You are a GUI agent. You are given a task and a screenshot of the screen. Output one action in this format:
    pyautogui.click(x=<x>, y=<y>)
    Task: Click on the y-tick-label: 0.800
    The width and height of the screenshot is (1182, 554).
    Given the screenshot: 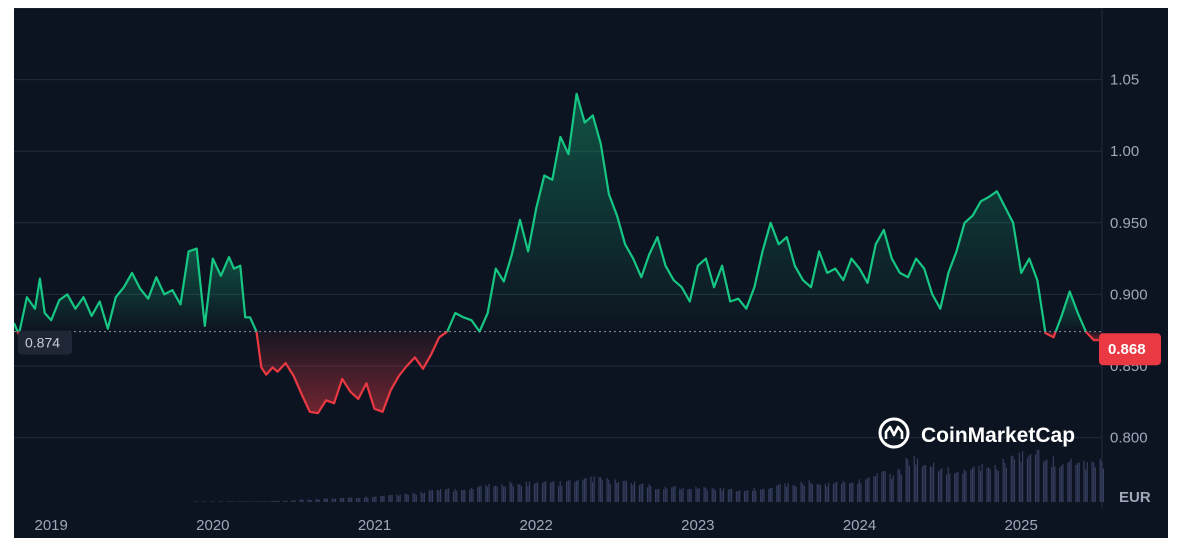 What is the action you would take?
    pyautogui.click(x=1129, y=438)
    